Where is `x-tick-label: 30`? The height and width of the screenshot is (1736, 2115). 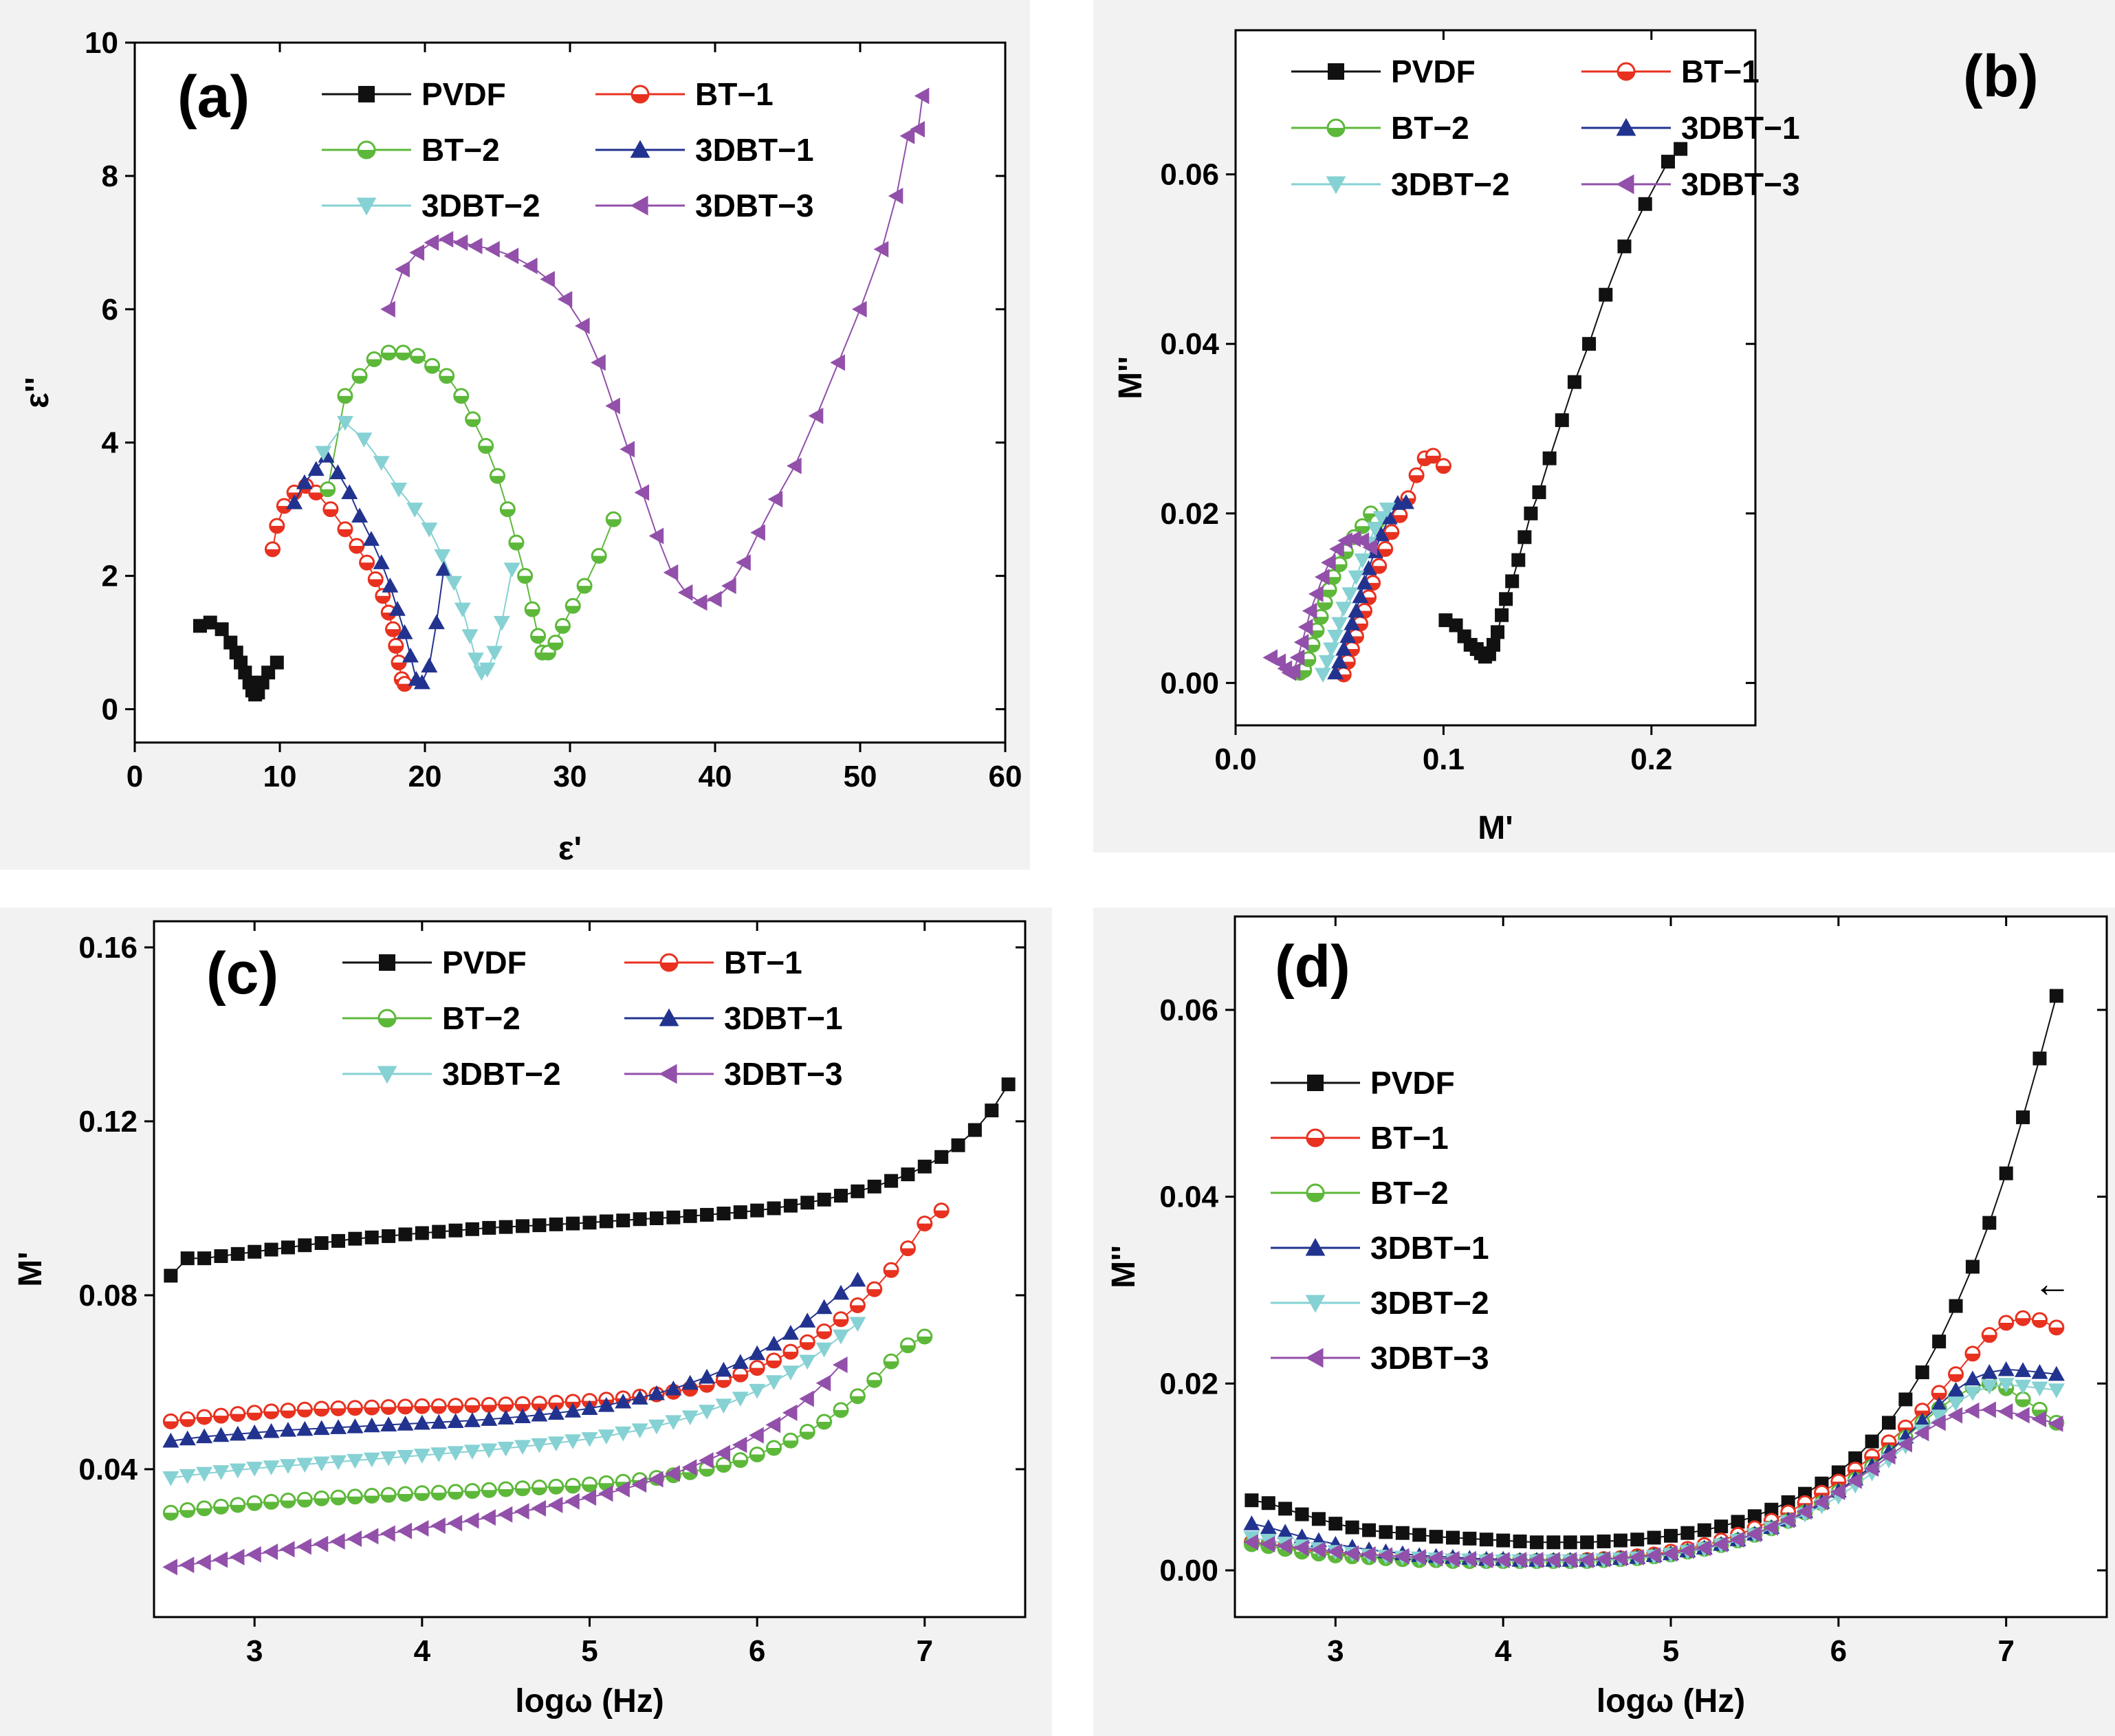
x-tick-label: 30 is located at coordinates (570, 776).